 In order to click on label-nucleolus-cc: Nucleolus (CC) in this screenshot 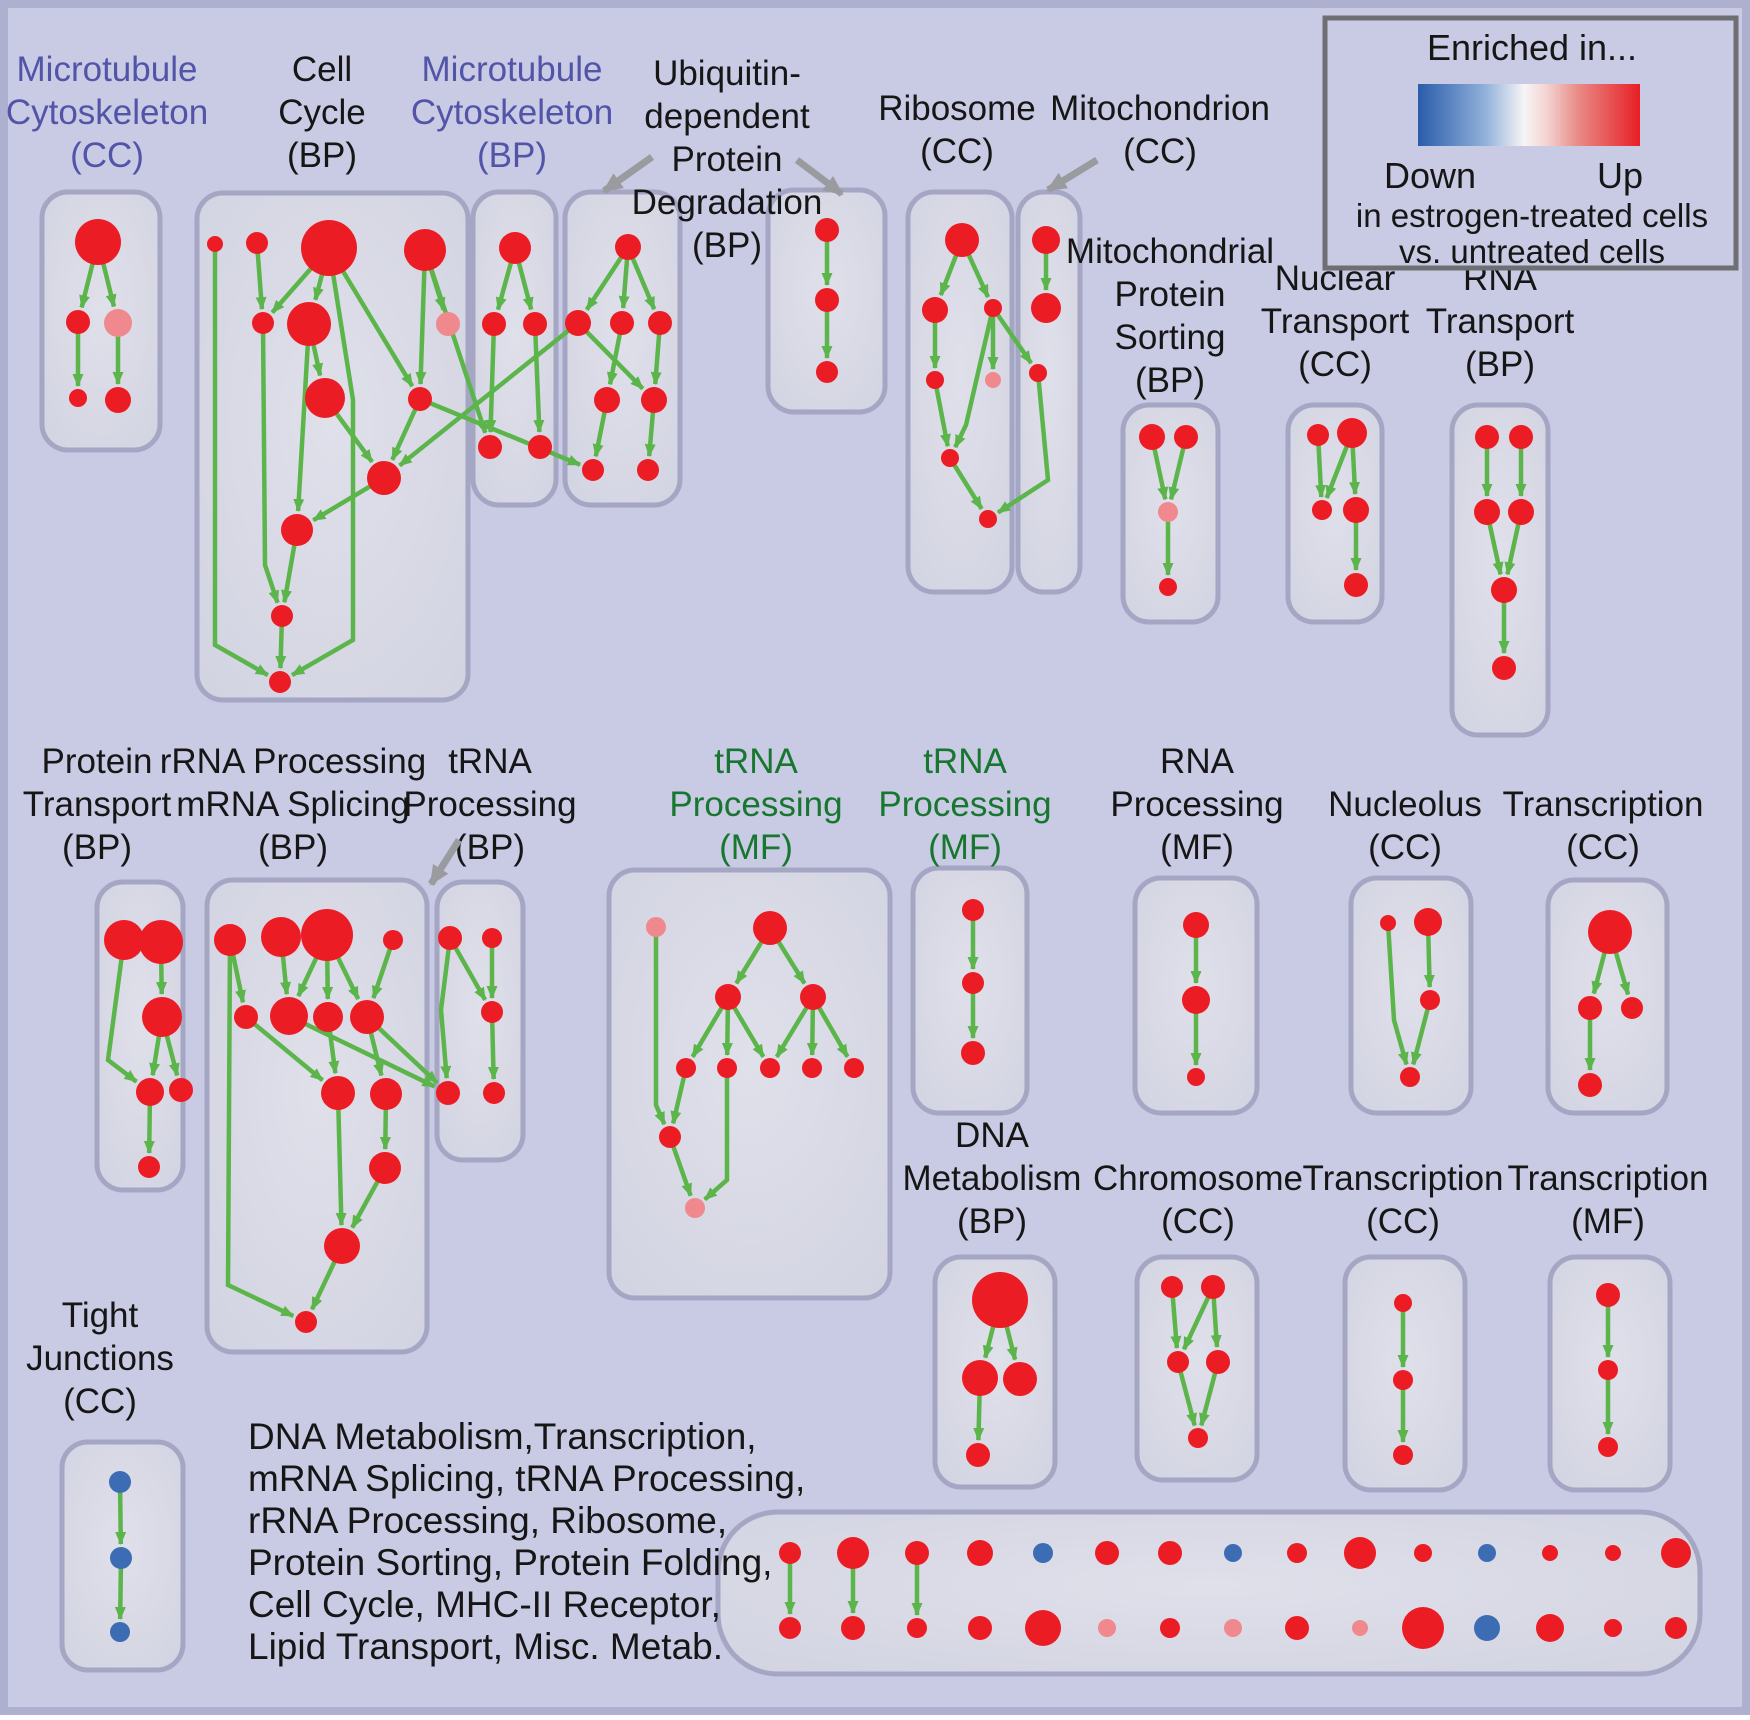, I will do `click(1405, 826)`.